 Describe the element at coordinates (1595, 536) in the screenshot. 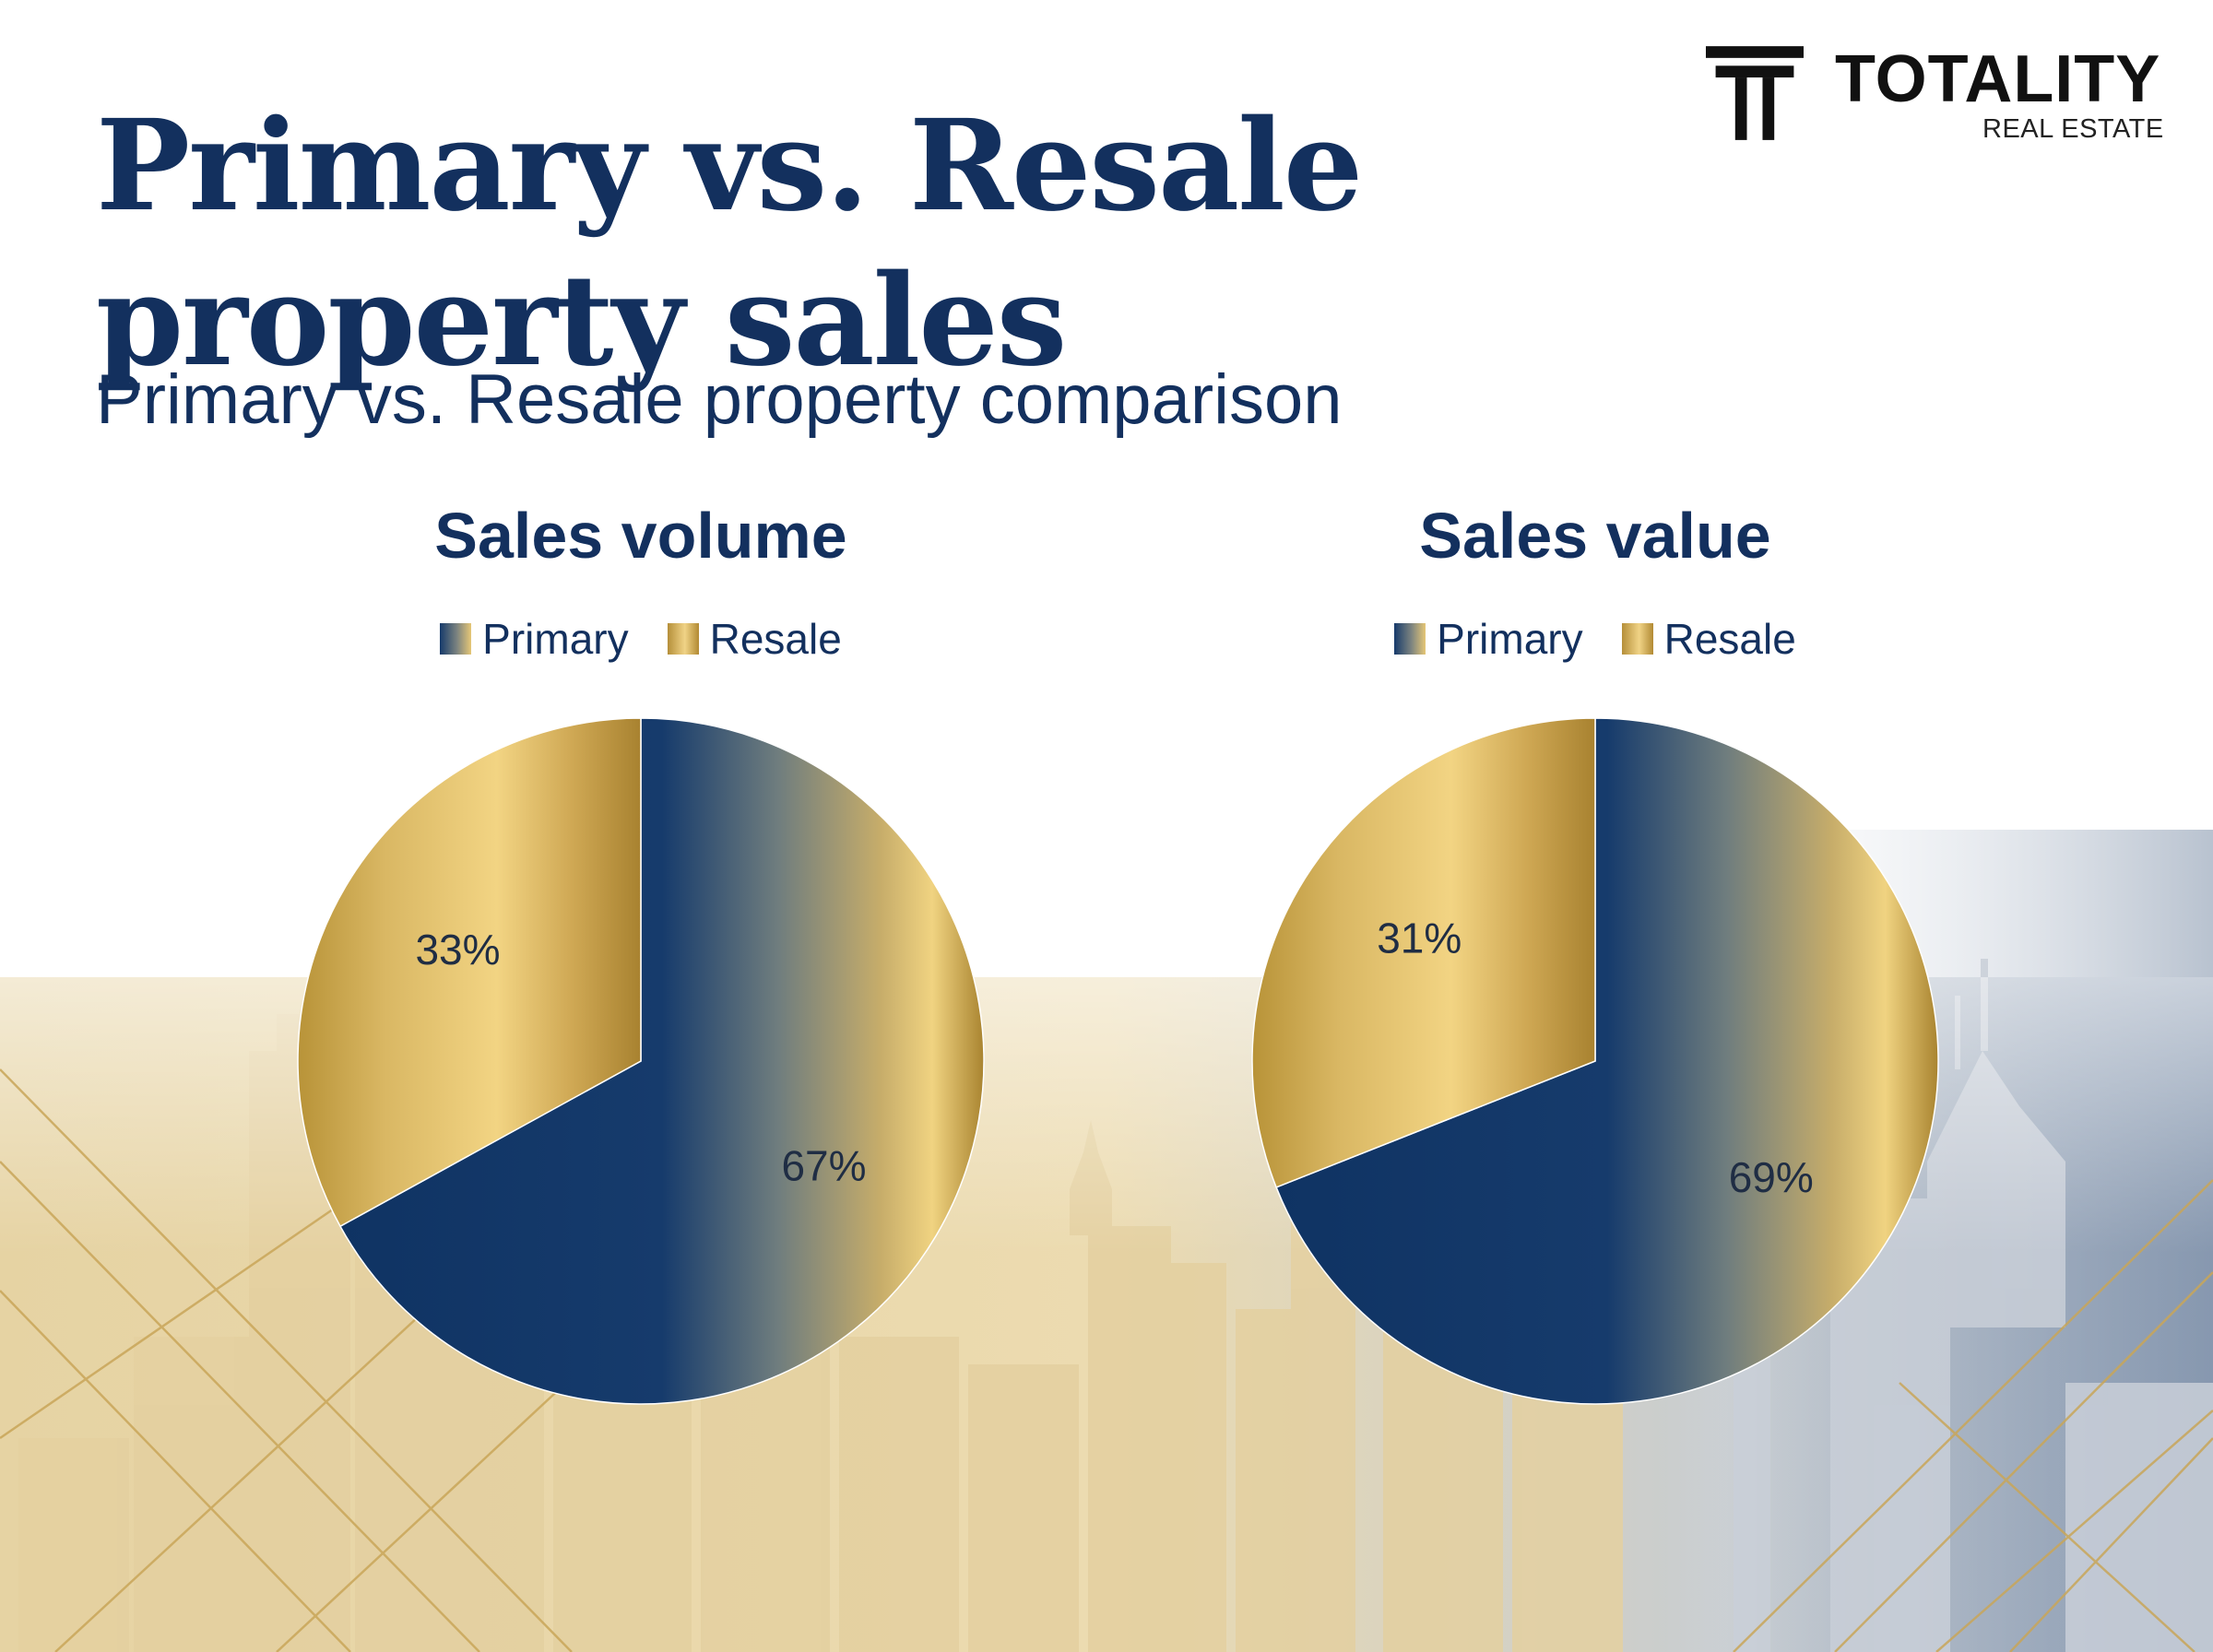

I see `chart-title: Sales value` at that location.